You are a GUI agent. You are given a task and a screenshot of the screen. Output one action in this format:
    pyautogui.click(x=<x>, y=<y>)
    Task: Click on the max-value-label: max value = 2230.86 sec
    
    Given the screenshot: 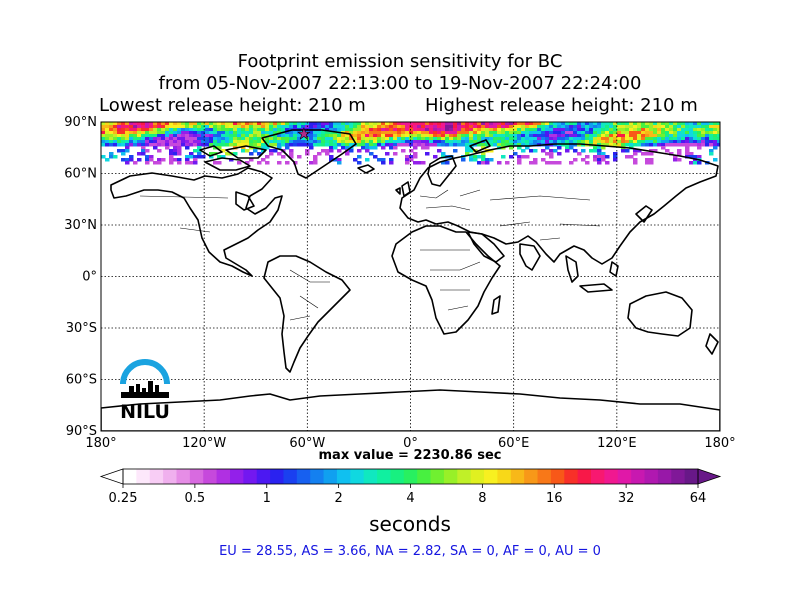 What is the action you would take?
    pyautogui.click(x=410, y=455)
    